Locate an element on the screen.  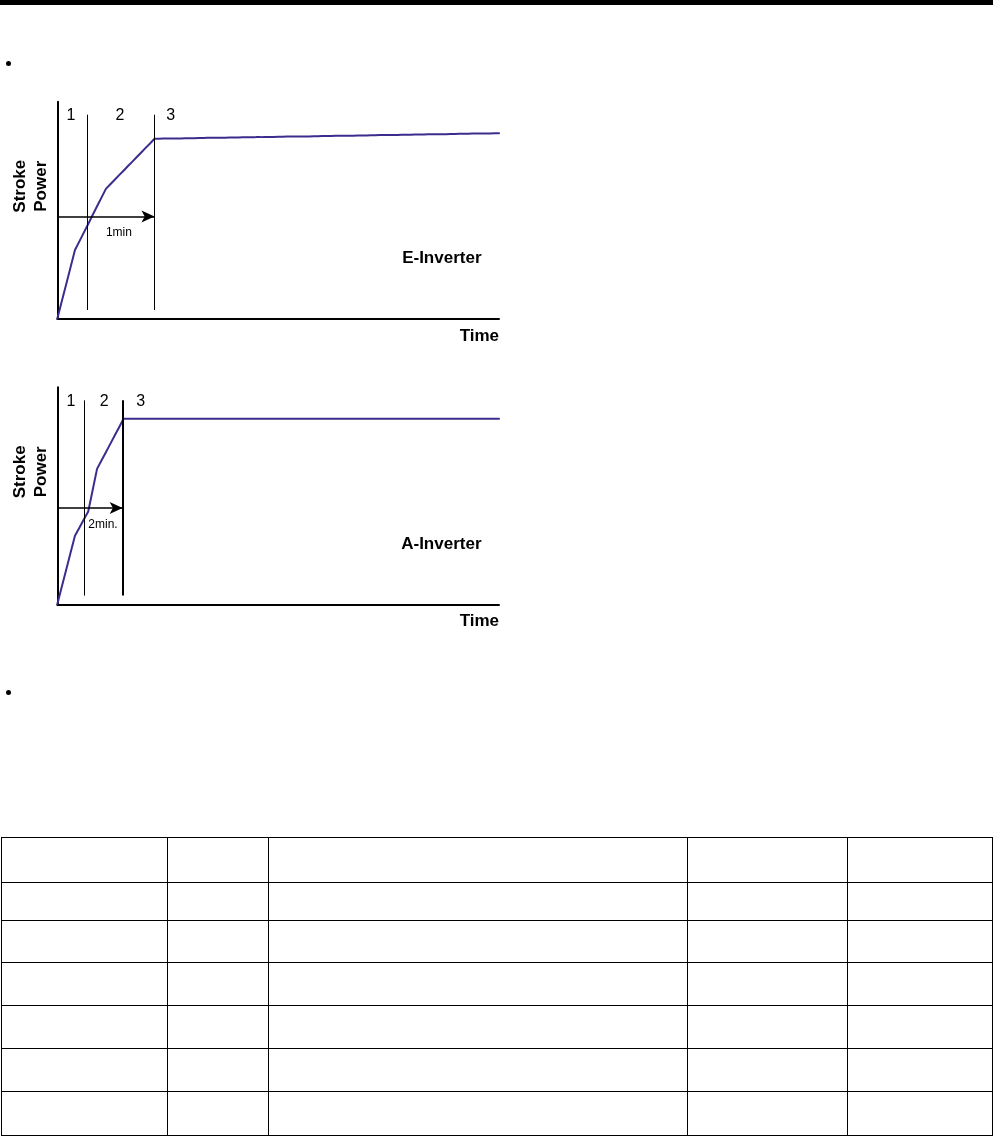
text: A-Inverter is located at coordinates (441, 544).